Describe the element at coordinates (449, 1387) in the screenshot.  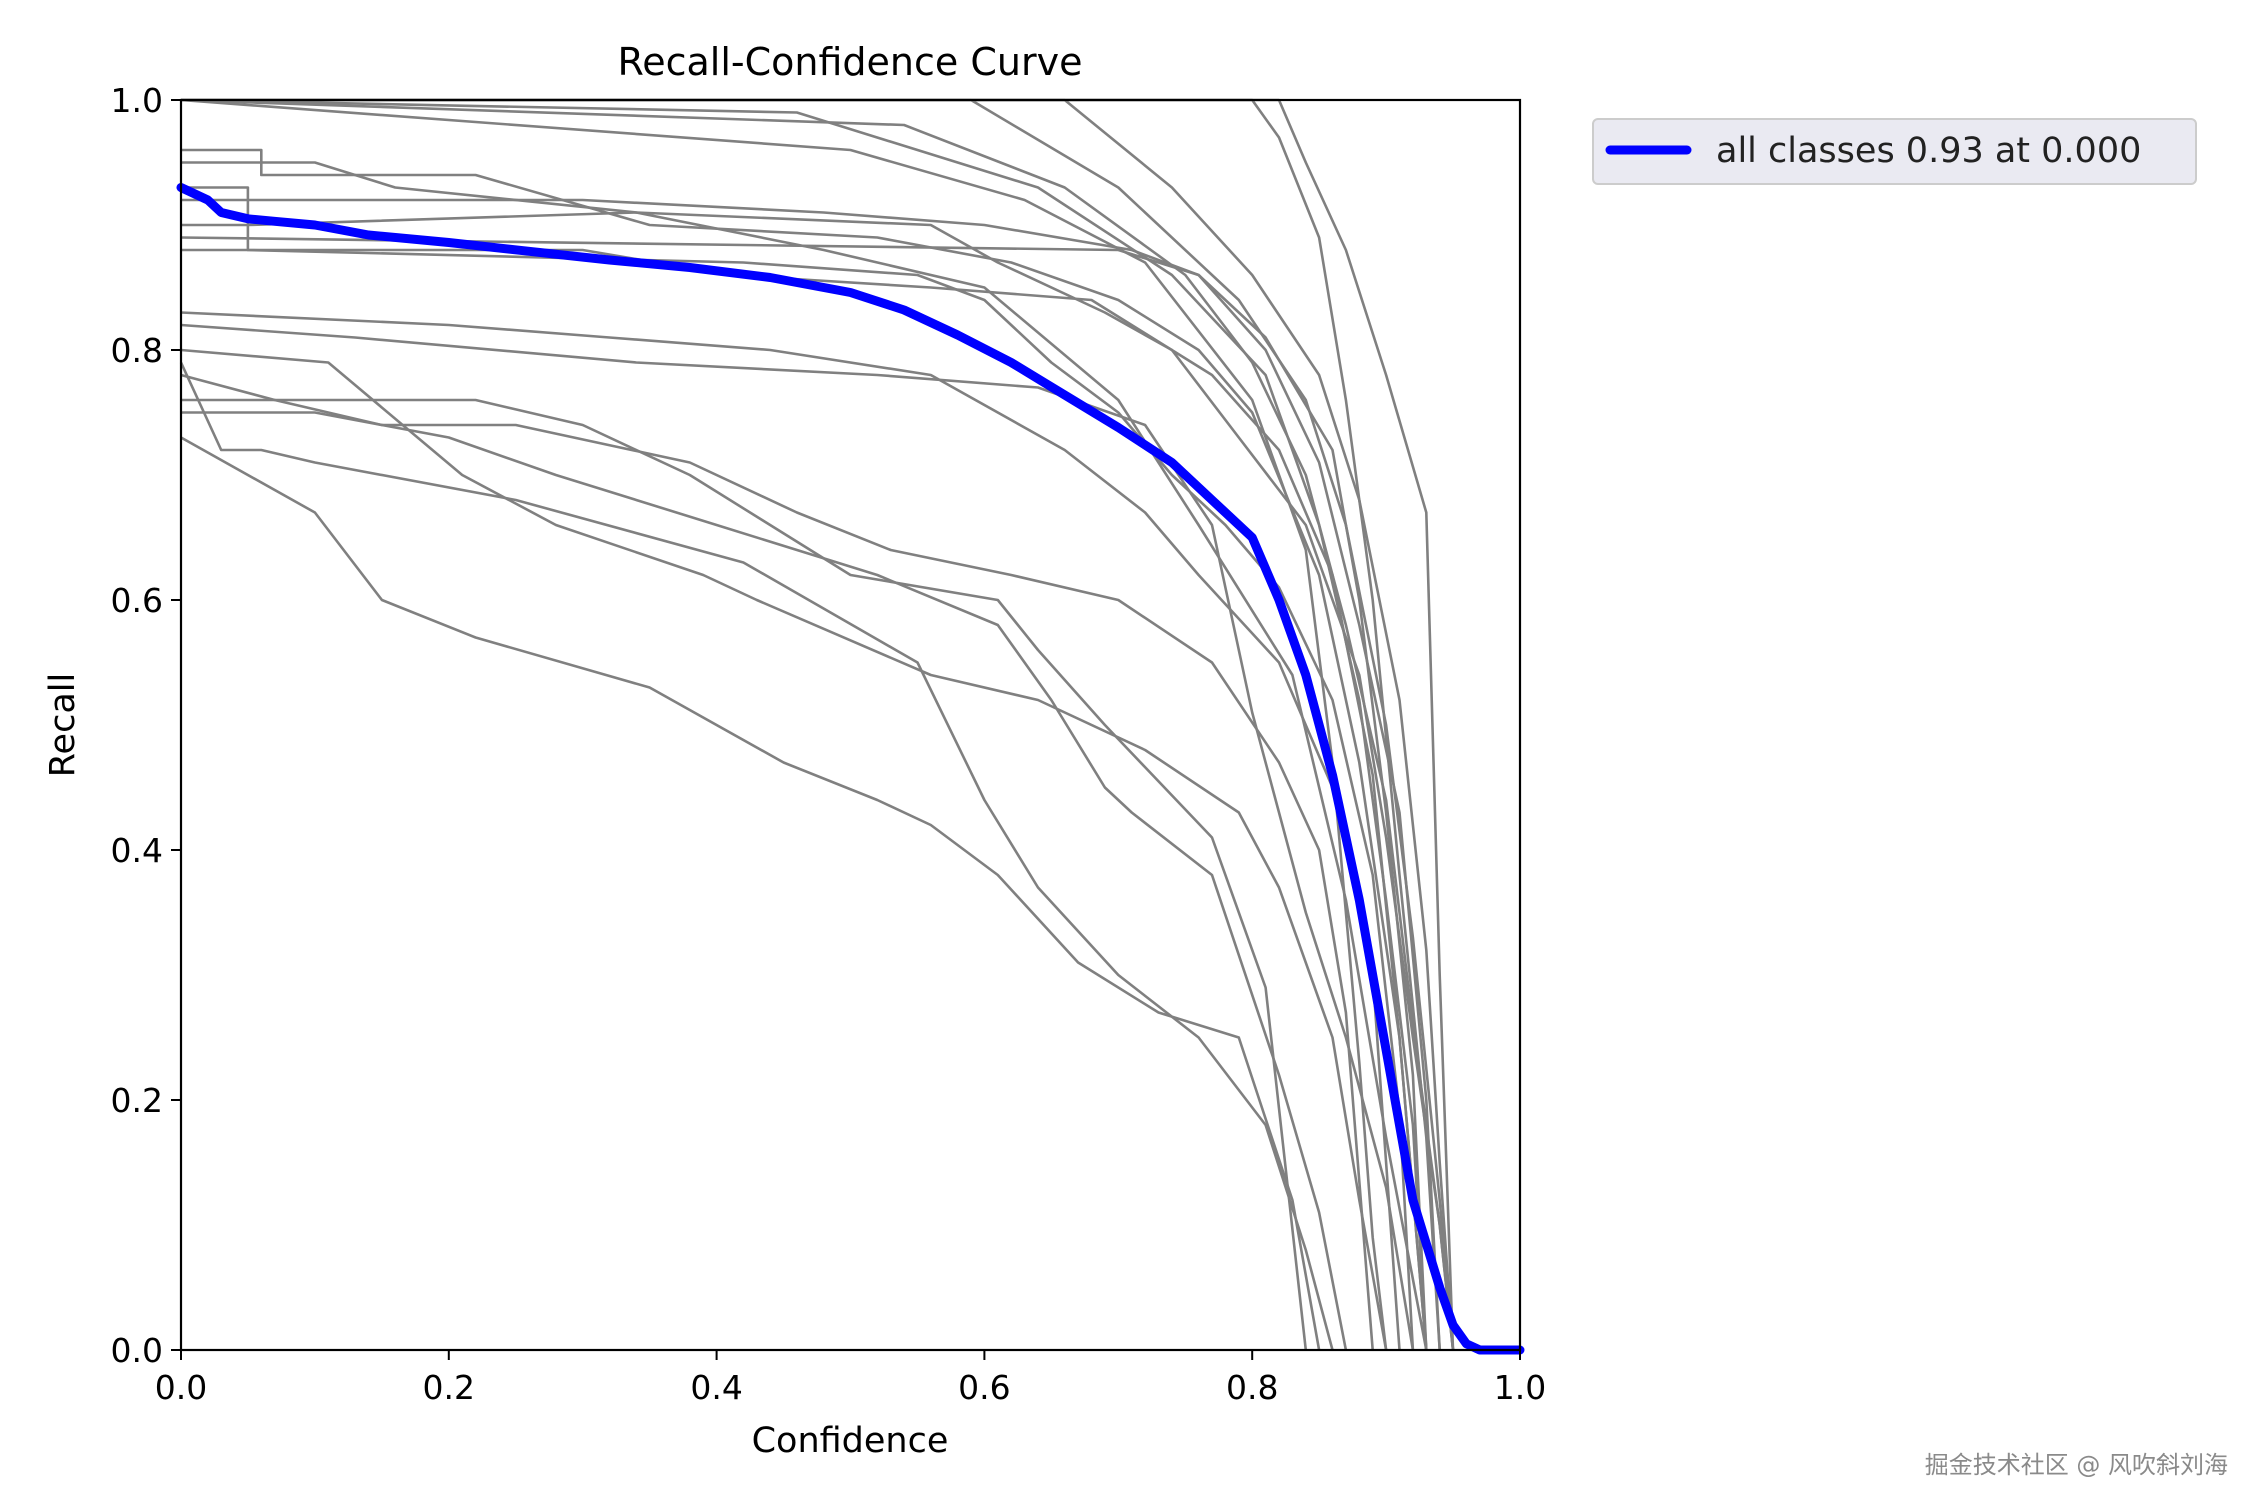
I see `x-tick-label: 0.2` at that location.